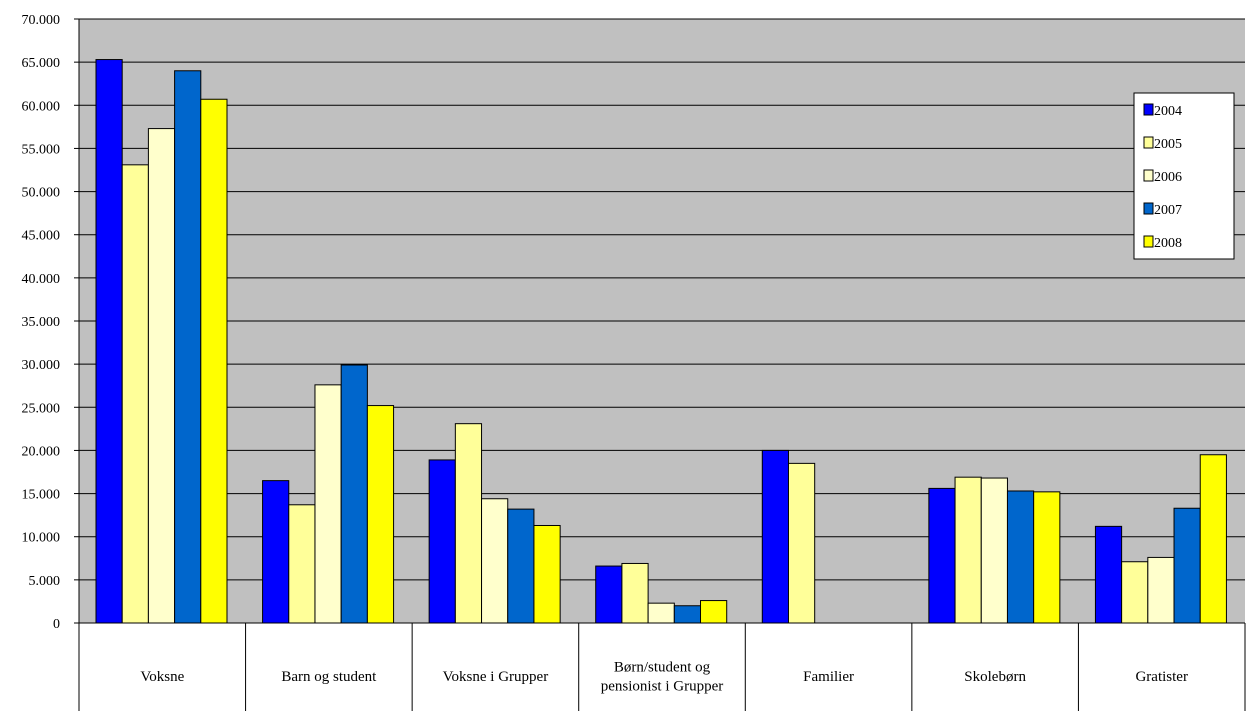  What do you see at coordinates (1168, 243) in the screenshot?
I see `legend-label: 2008` at bounding box center [1168, 243].